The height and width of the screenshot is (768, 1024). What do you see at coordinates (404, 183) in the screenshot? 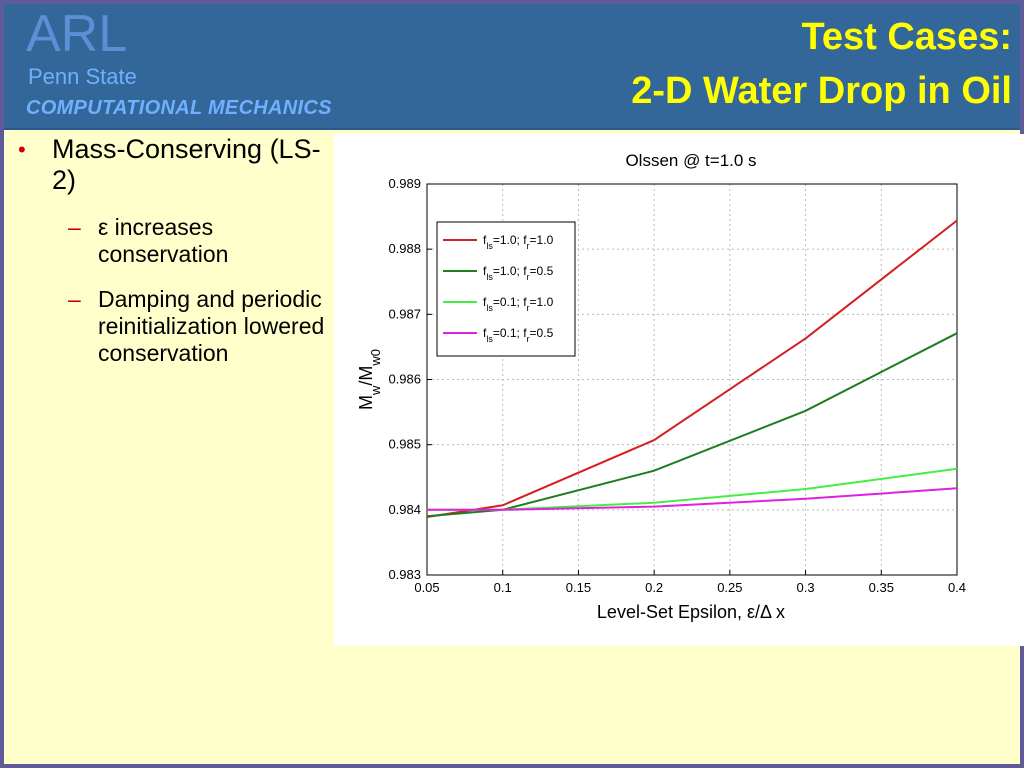
I see `y-tick-label: 0.989` at bounding box center [404, 183].